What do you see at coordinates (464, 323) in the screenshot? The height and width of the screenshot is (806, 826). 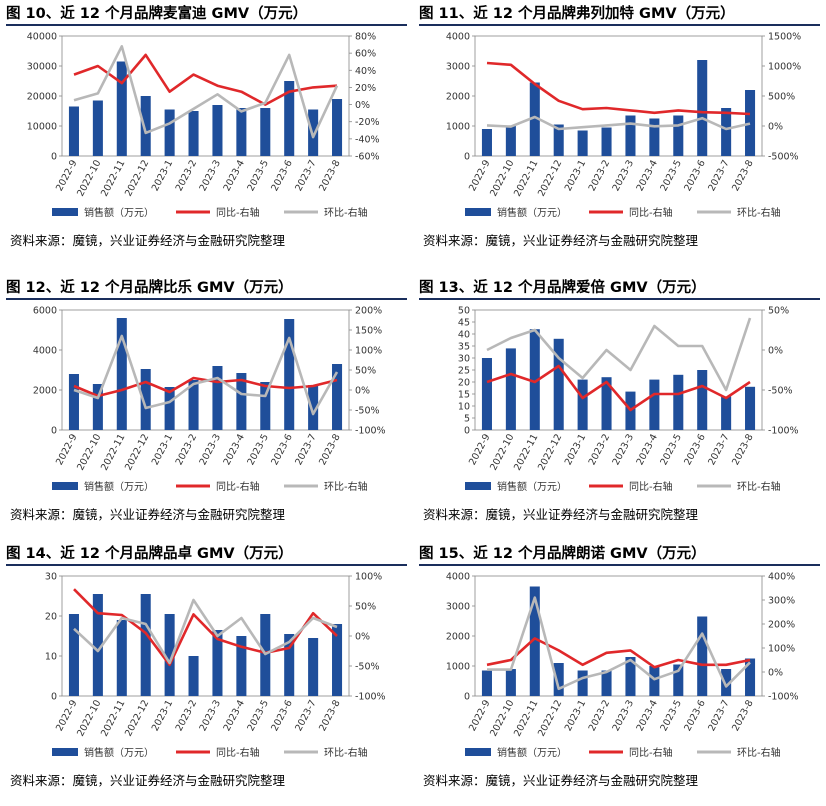 I see `y-left-tick-label: 45` at bounding box center [464, 323].